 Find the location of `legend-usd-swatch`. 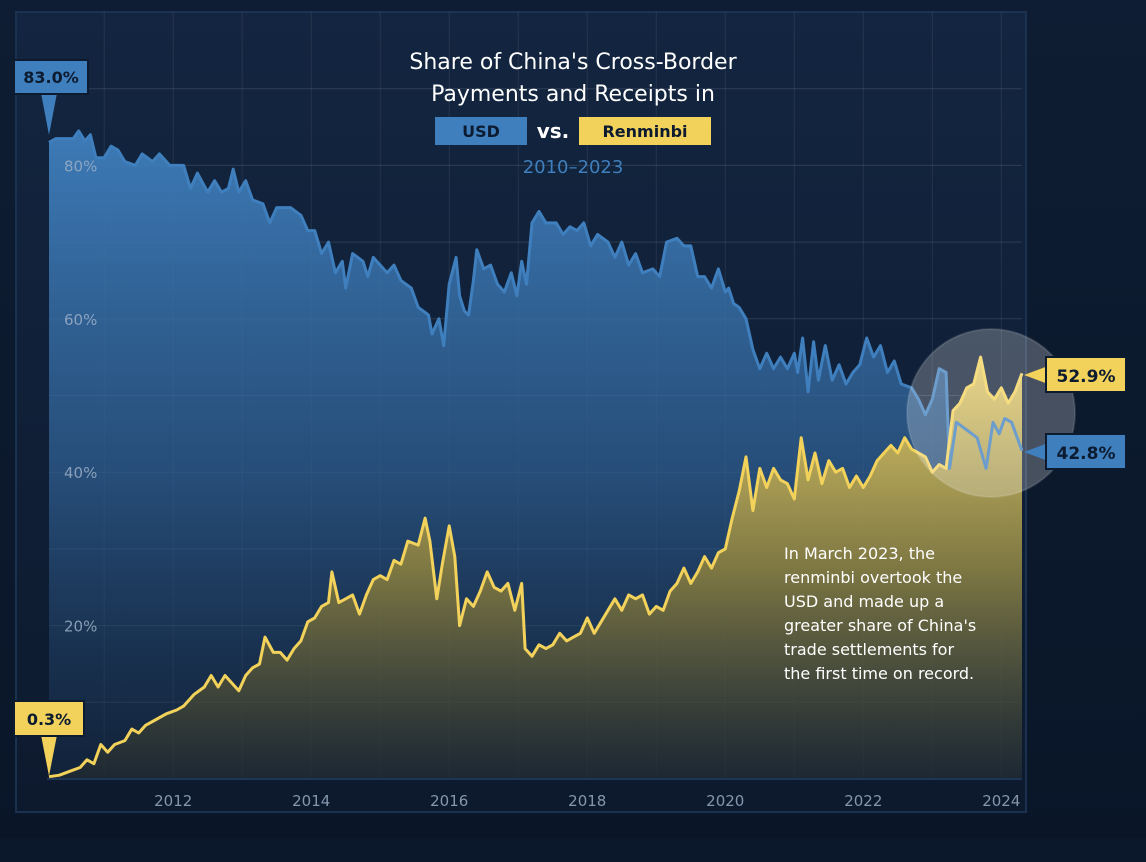

legend-usd-swatch is located at coordinates (481, 131).